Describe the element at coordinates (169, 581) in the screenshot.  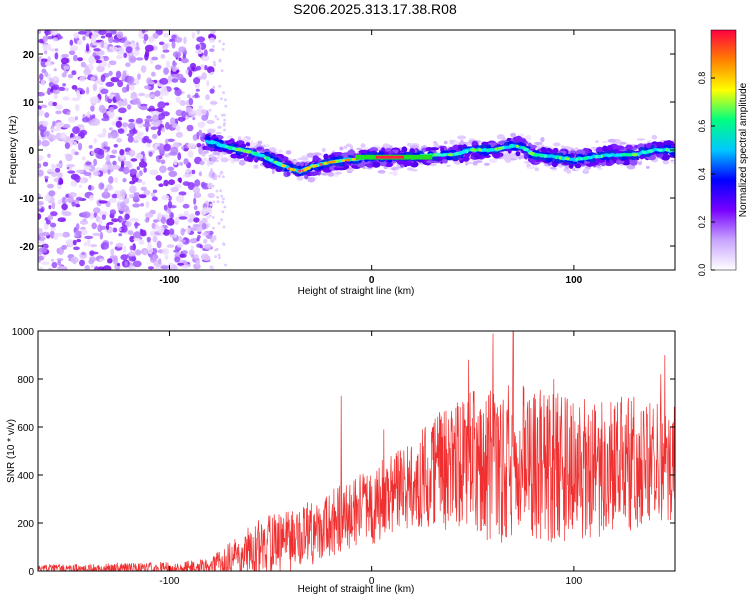
I see `x-tick-label: -100` at that location.